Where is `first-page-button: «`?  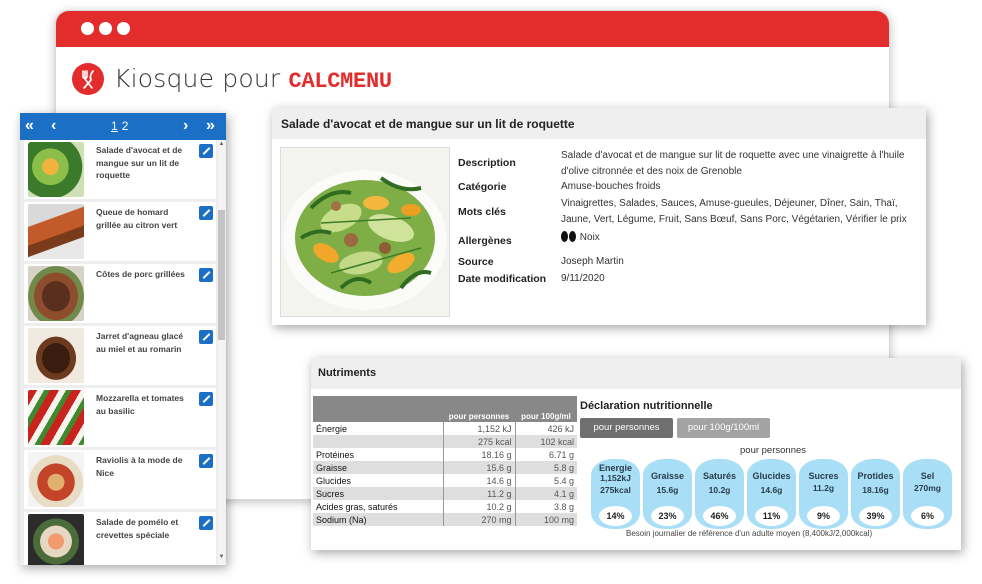 first-page-button: « is located at coordinates (29, 125).